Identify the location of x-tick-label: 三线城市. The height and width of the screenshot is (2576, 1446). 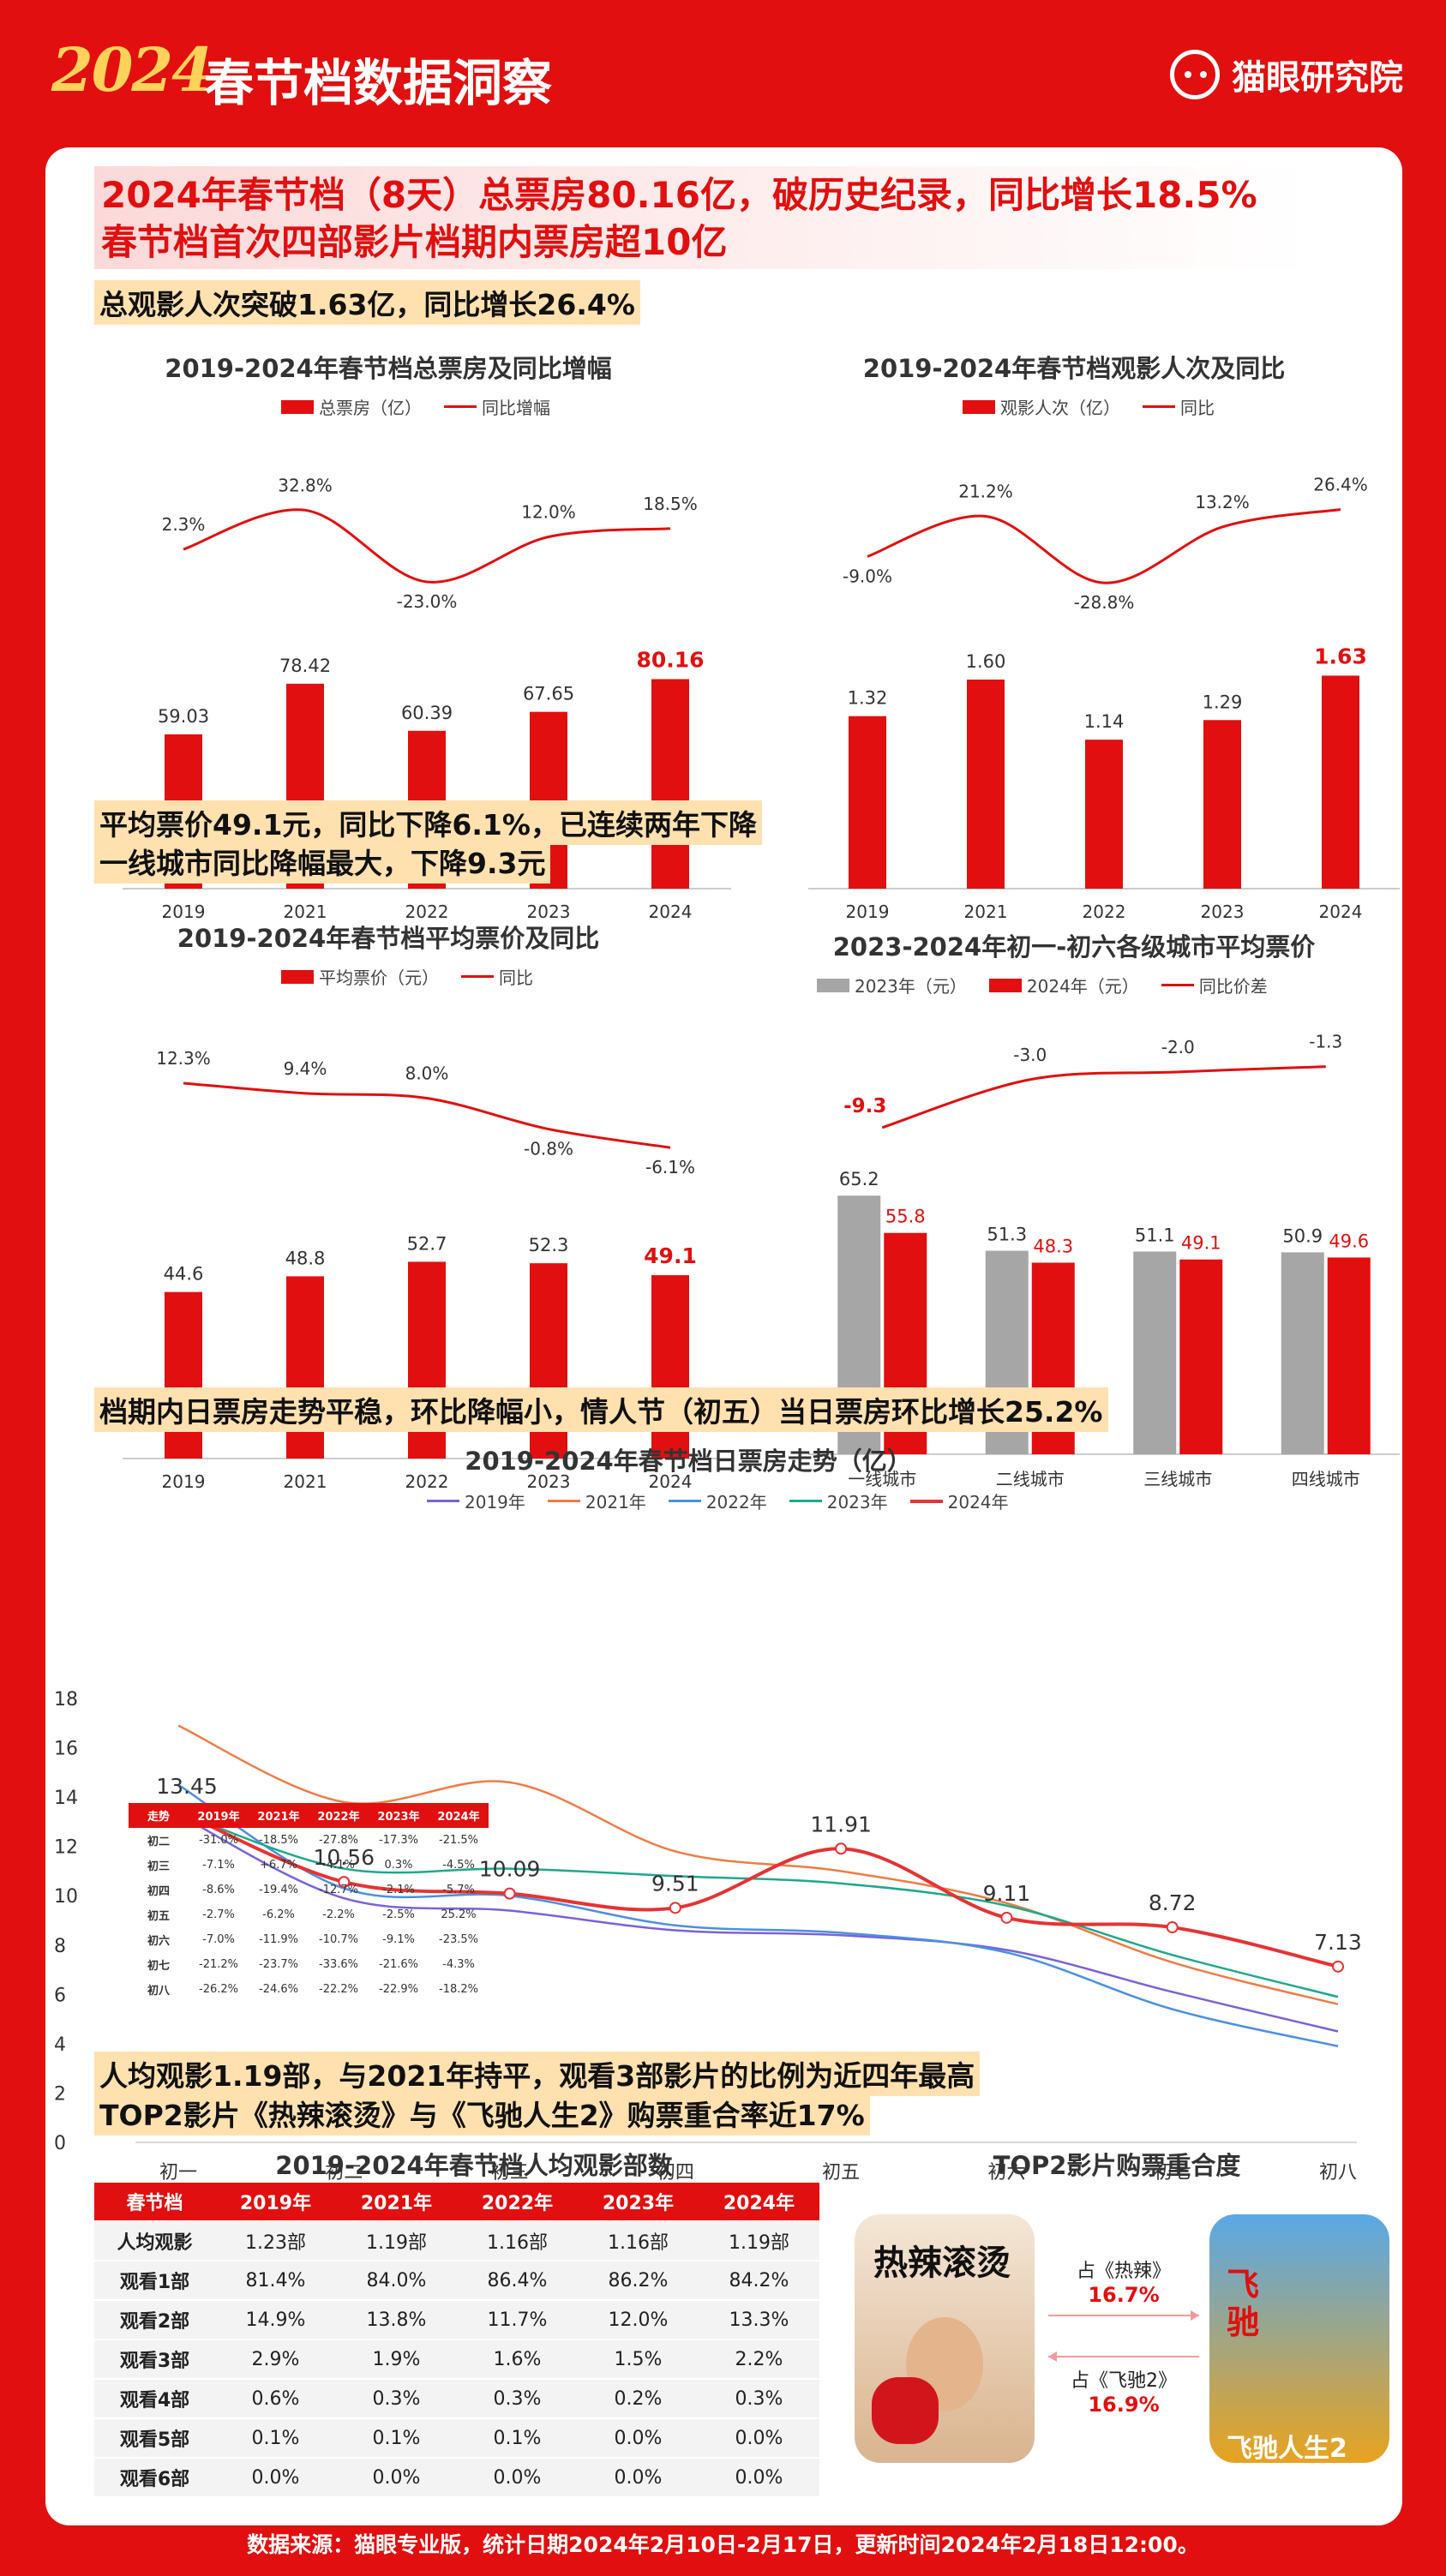
(1177, 1479).